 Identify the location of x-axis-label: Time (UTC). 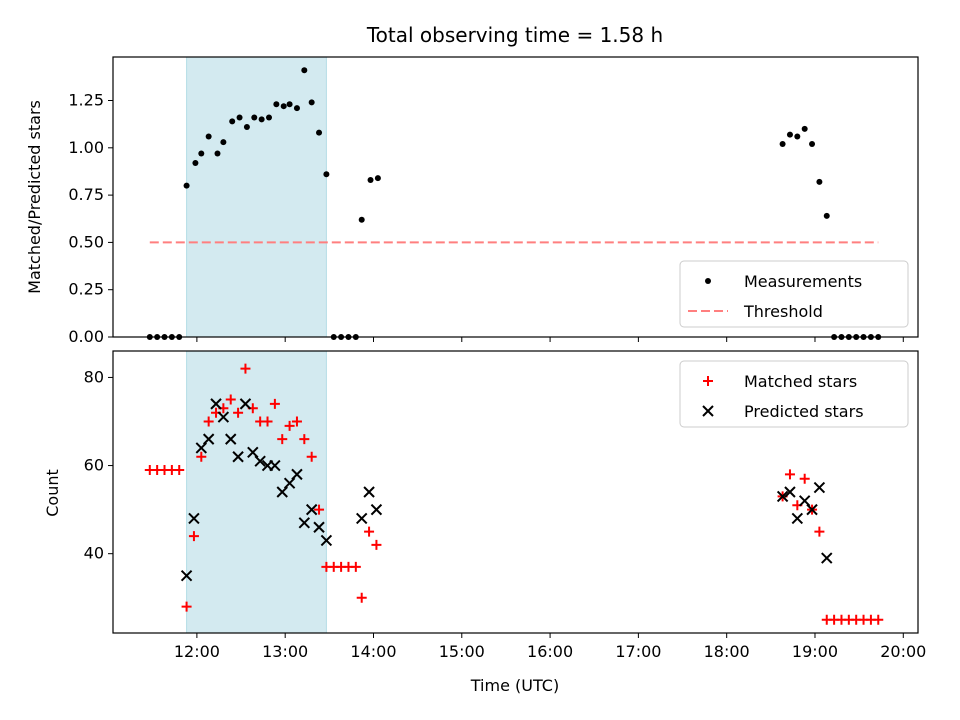
(514, 685).